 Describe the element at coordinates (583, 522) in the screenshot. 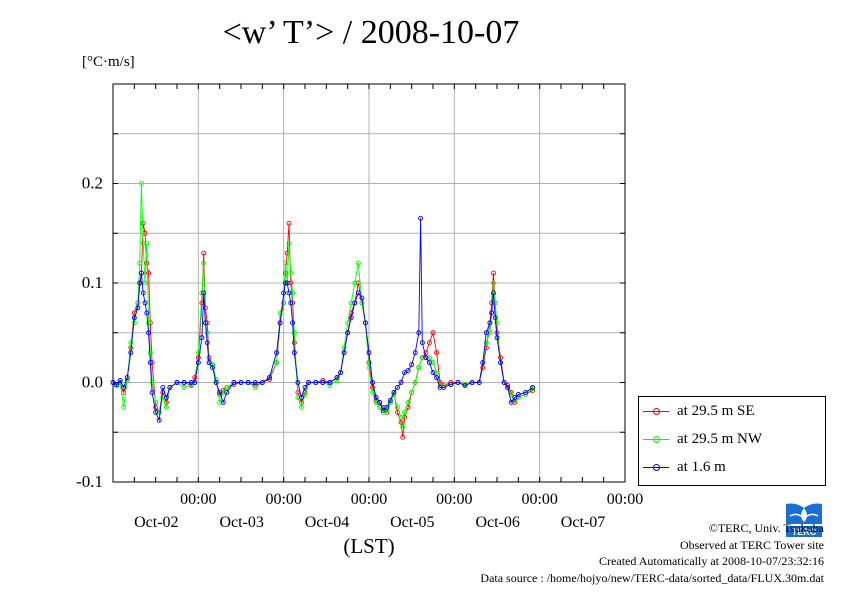

I see `x-tick-date-label: Oct-07` at that location.